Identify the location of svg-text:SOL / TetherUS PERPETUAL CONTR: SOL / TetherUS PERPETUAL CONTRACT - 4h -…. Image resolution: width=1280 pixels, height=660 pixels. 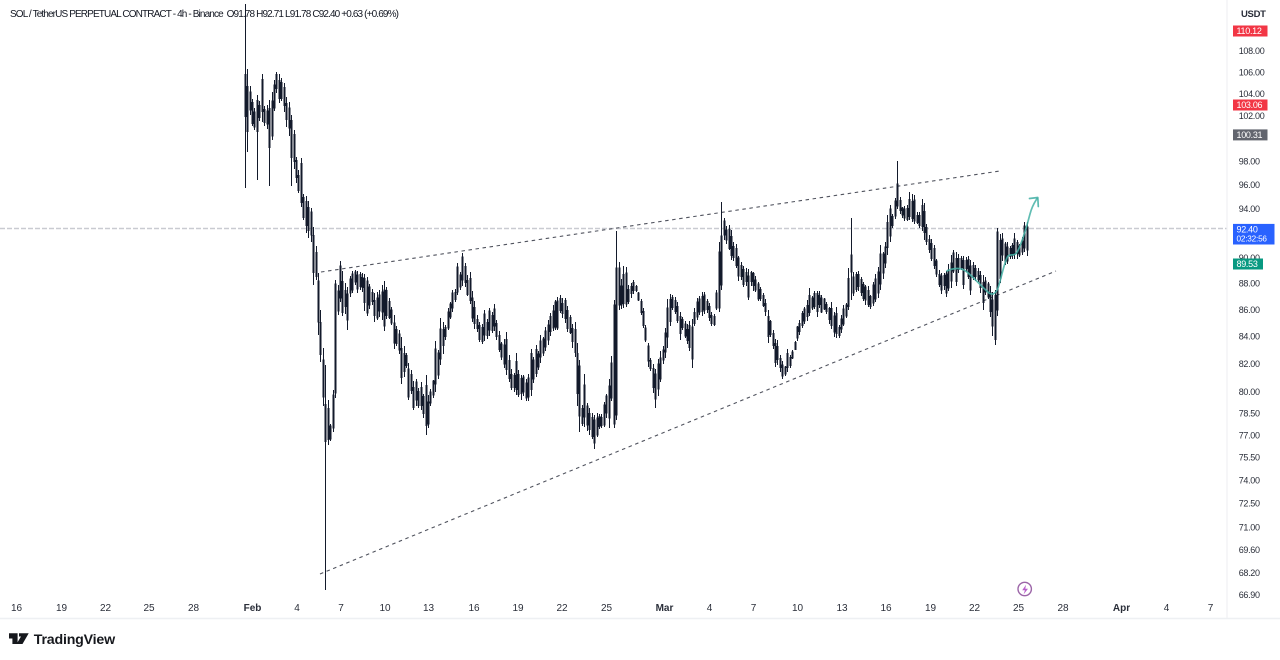
(204, 14).